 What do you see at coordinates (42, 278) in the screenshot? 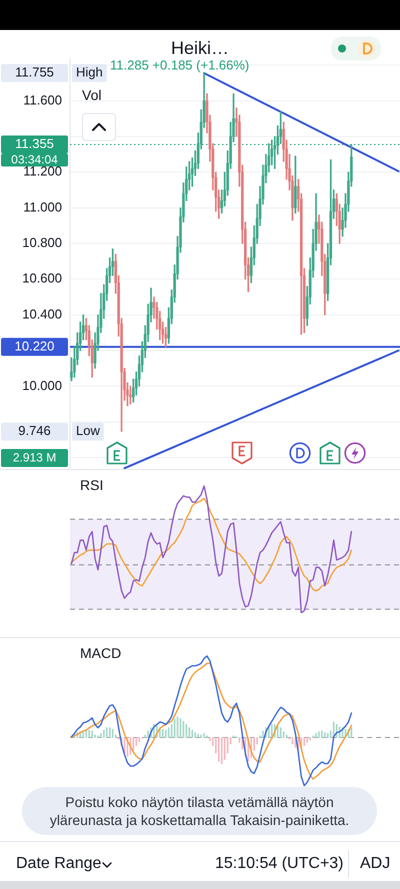
I see `y-tick-label: 10.600` at bounding box center [42, 278].